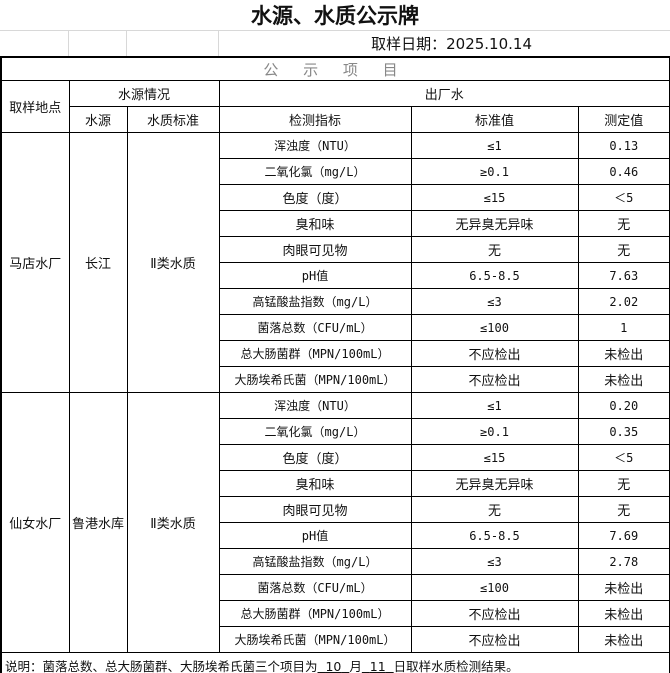  What do you see at coordinates (355, 666) in the screenshot?
I see `note-month-label: 月` at bounding box center [355, 666].